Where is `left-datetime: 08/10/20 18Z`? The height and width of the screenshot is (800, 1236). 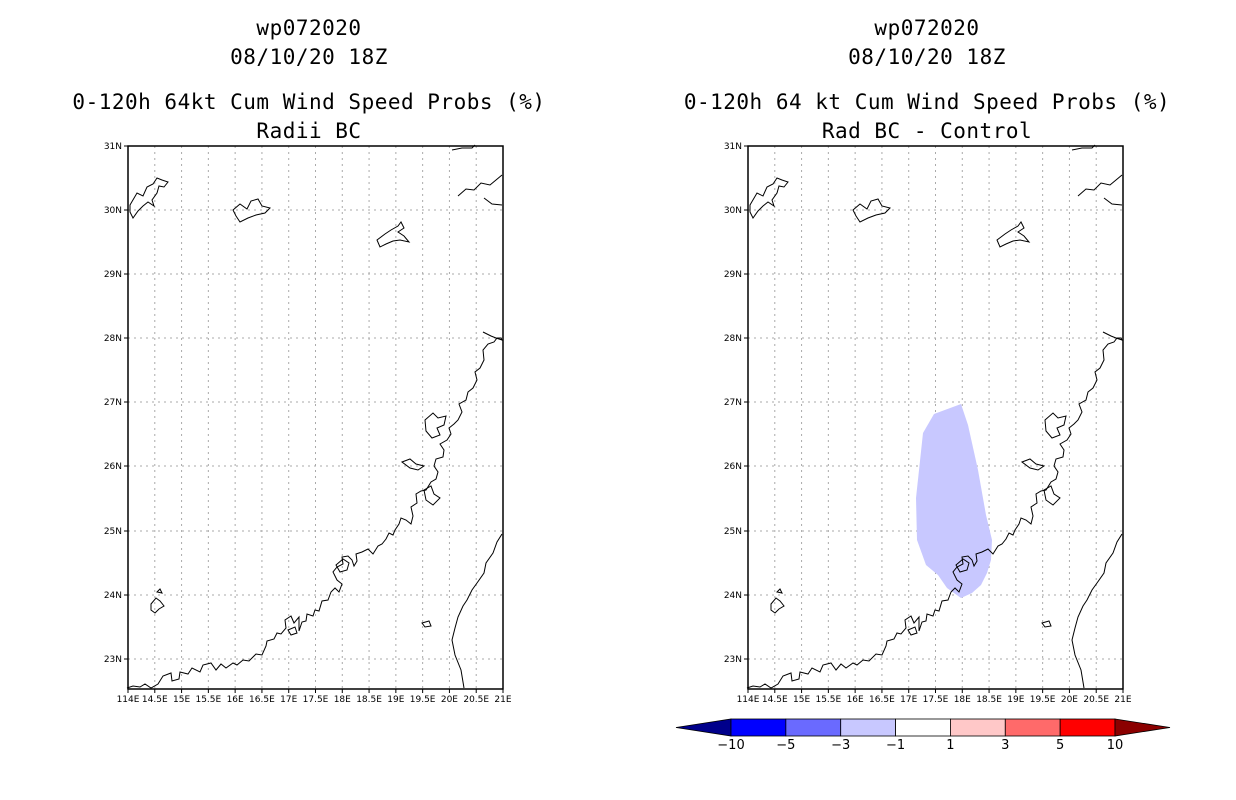 left-datetime: 08/10/20 18Z is located at coordinates (309, 57).